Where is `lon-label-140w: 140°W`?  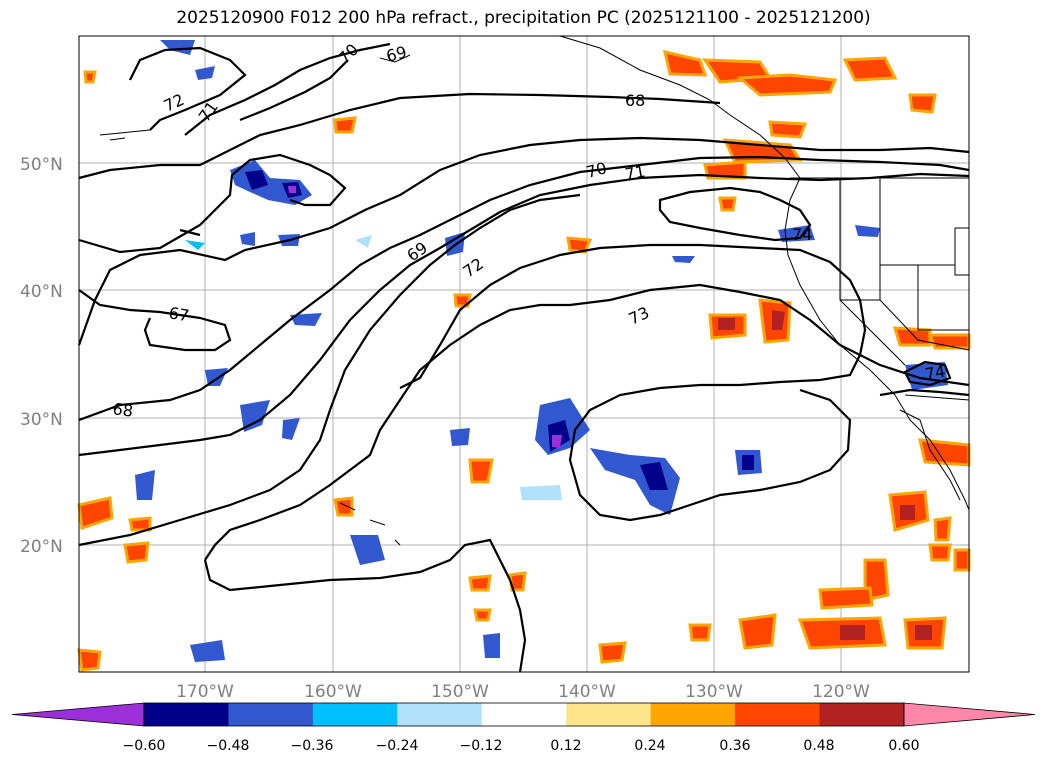 lon-label-140w: 140°W is located at coordinates (587, 692).